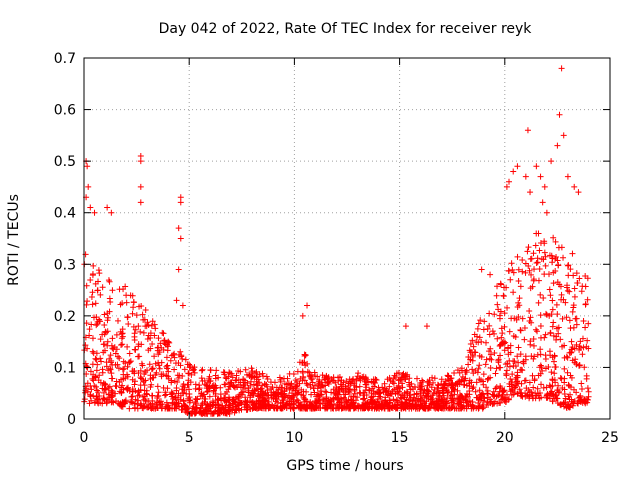 Image resolution: width=640 pixels, height=480 pixels. Describe the element at coordinates (84, 438) in the screenshot. I see `x-tick-label: 0` at that location.